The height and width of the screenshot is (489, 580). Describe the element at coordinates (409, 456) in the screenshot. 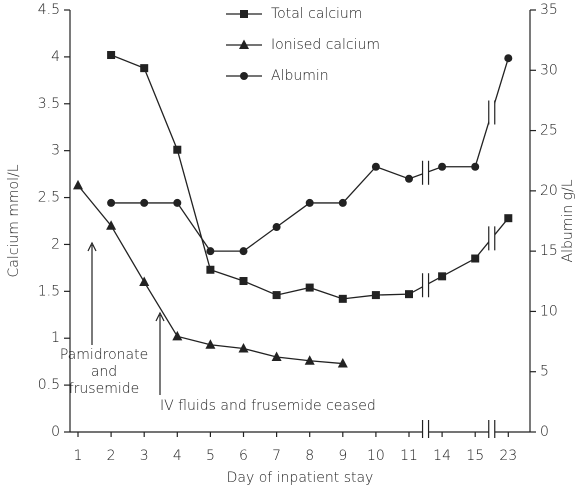

I see `x-tick-label: 11` at that location.